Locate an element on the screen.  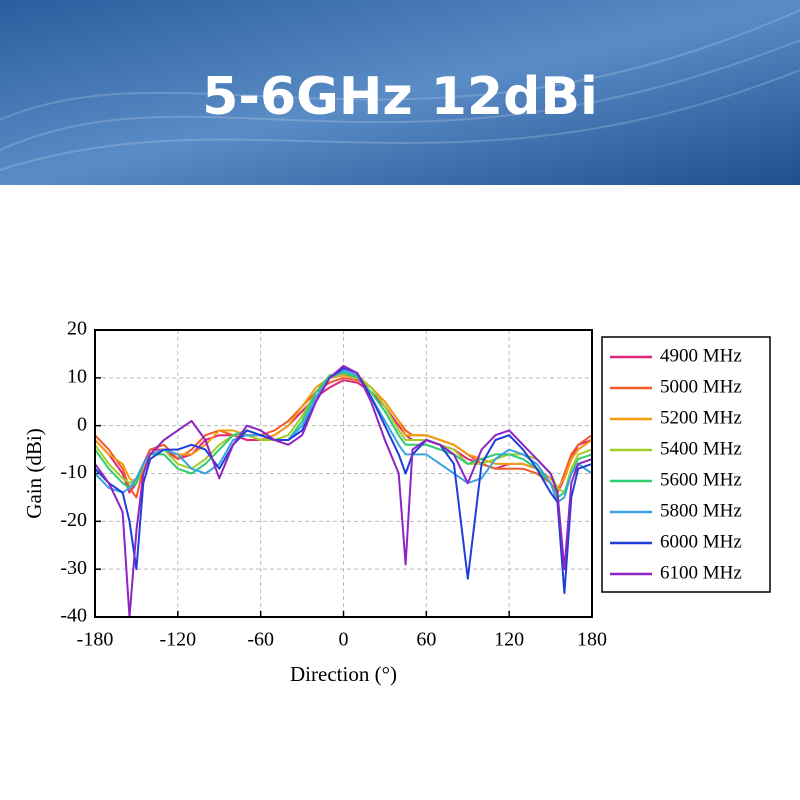
y-tick-label: -10 is located at coordinates (73, 472).